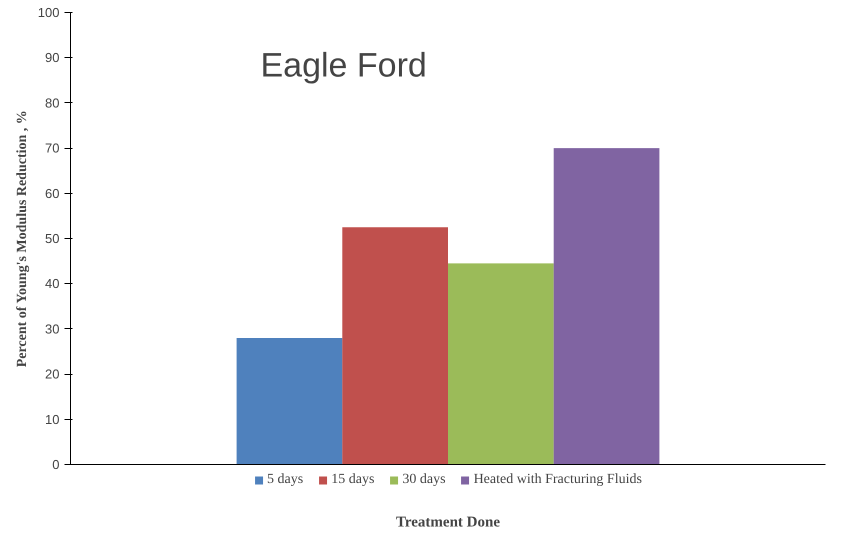 The width and height of the screenshot is (843, 544). I want to click on legend-label: 5 days, so click(285, 480).